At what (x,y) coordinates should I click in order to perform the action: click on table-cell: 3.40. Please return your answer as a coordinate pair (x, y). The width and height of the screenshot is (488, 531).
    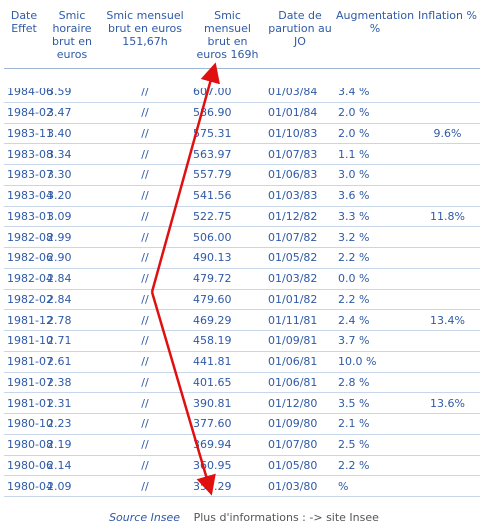
    Looking at the image, I should click on (72, 133).